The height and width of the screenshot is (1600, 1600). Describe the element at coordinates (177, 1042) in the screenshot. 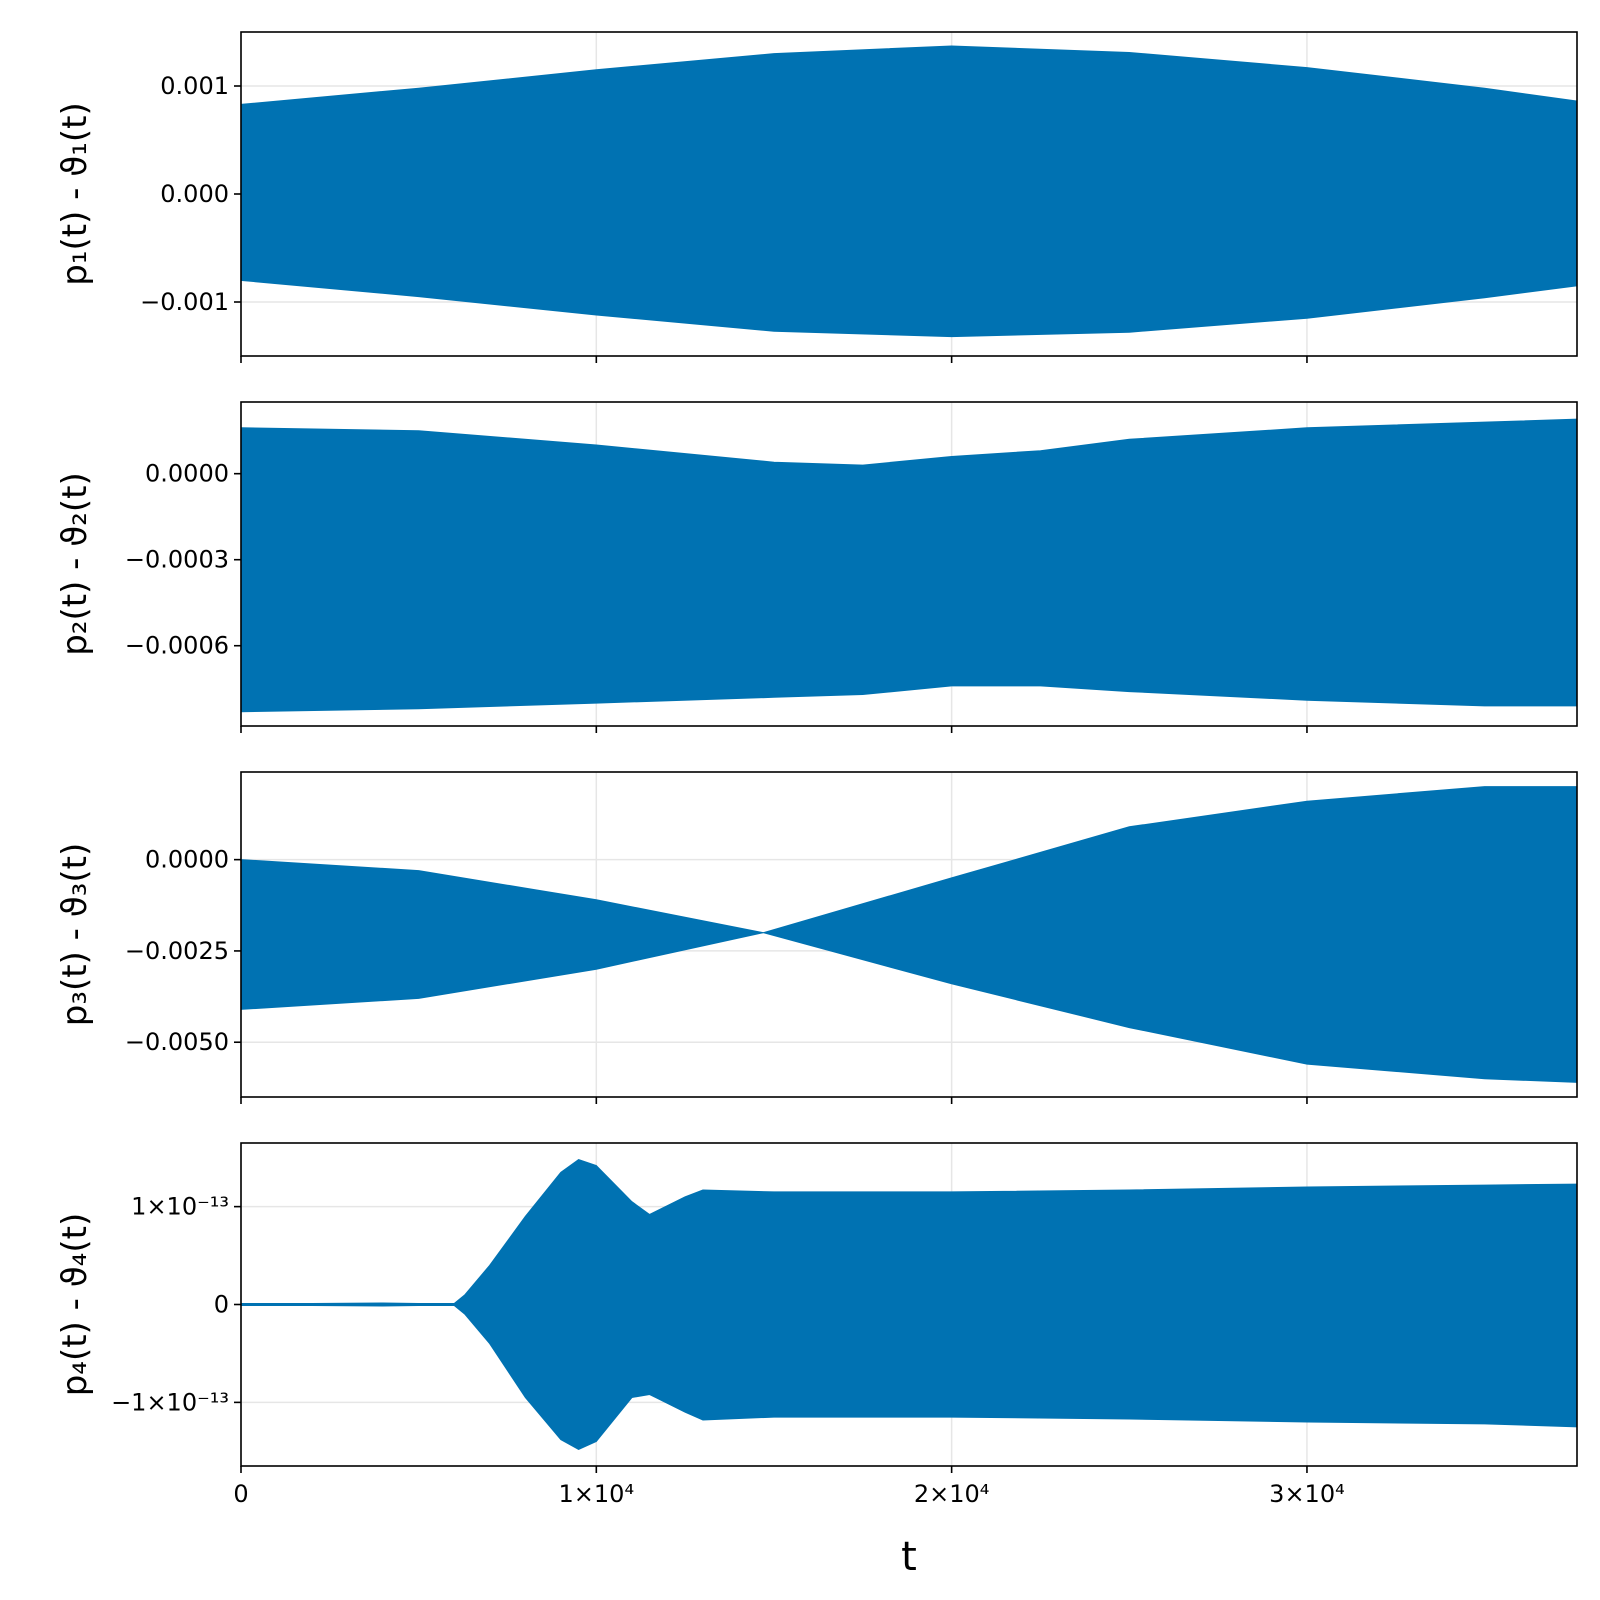

I see `y-tick-label: −0.0050` at that location.